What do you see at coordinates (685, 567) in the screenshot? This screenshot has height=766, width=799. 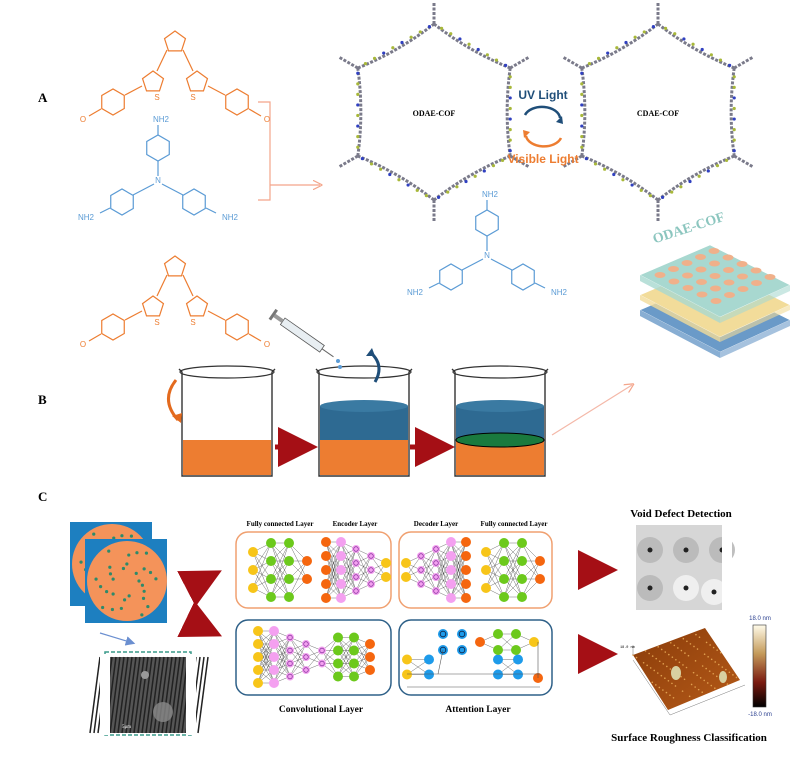 I see `void-defect-image` at bounding box center [685, 567].